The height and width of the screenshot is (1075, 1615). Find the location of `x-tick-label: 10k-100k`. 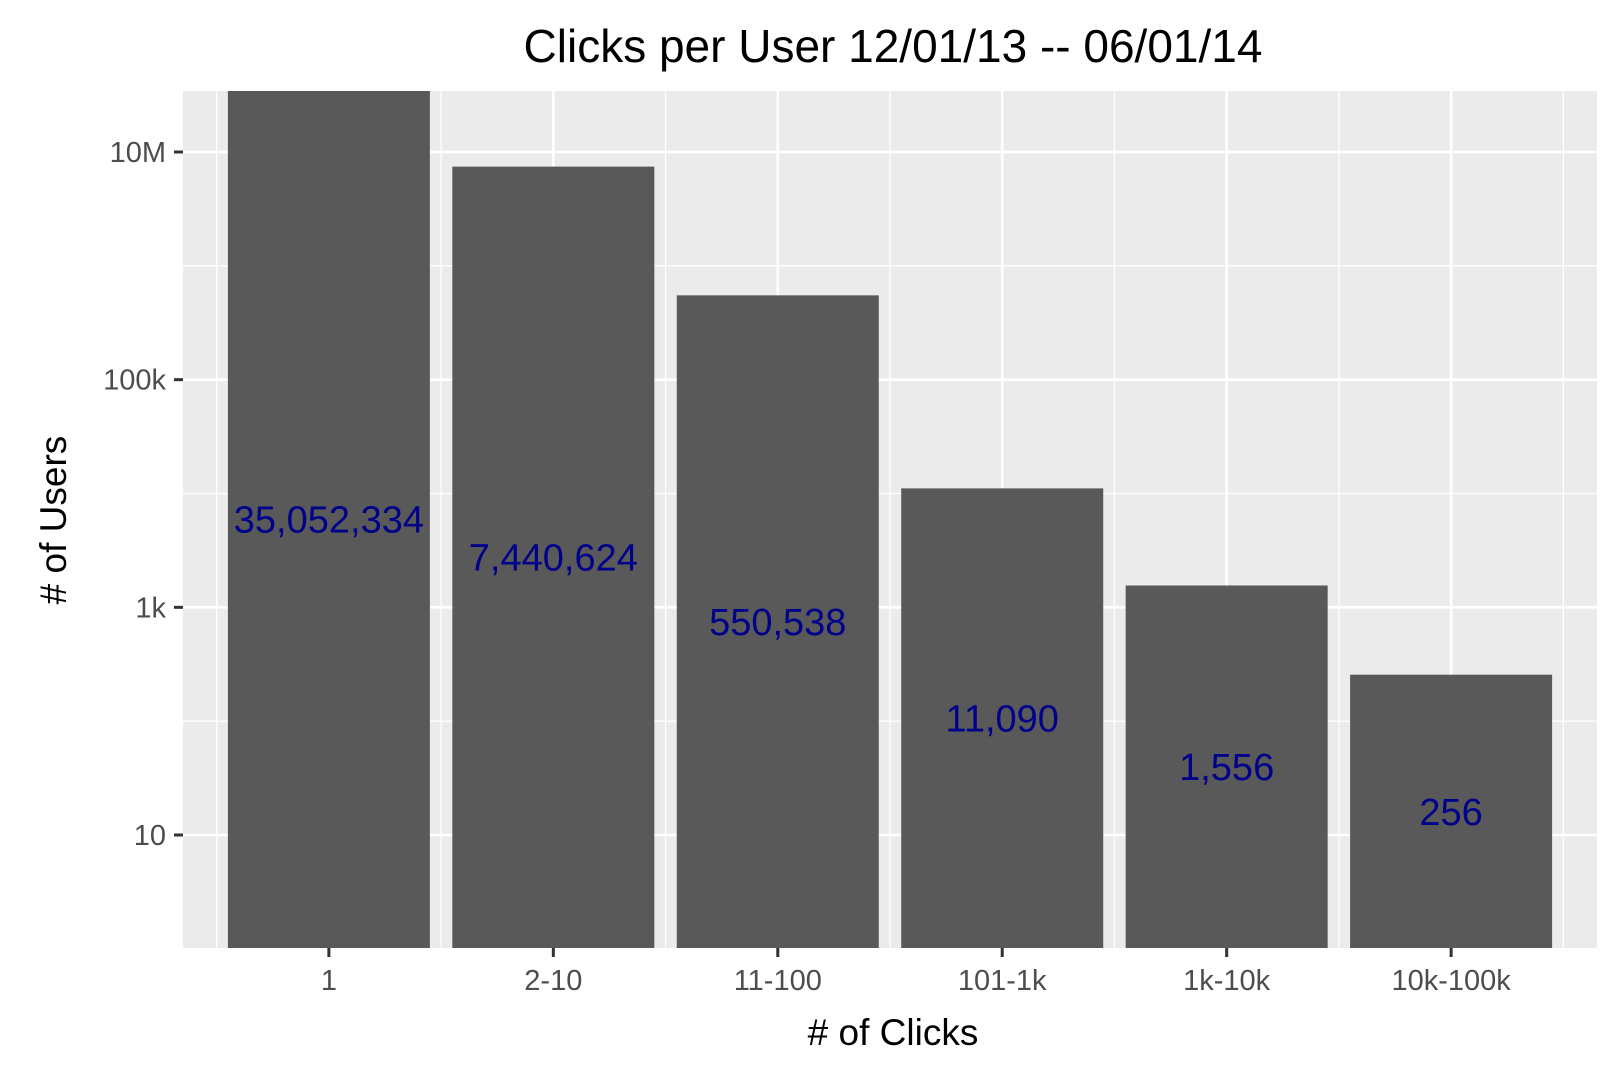

x-tick-label: 10k-100k is located at coordinates (1451, 981).